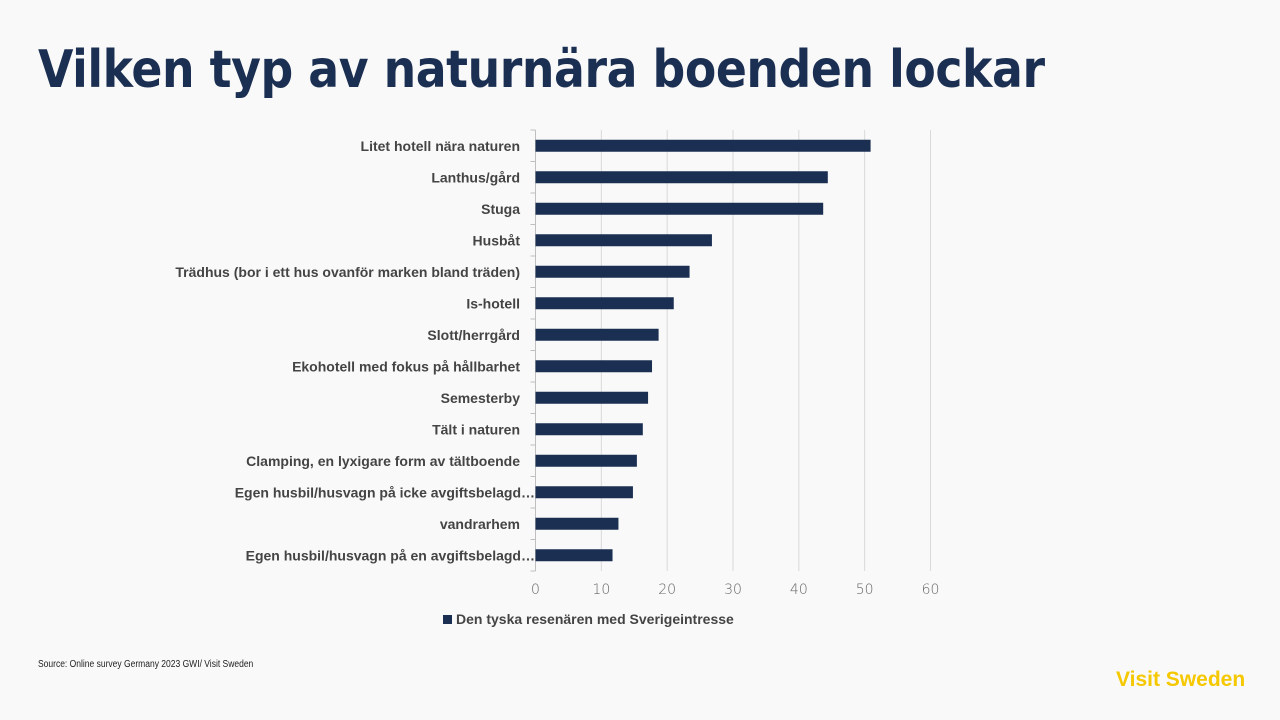 This screenshot has width=1280, height=720. I want to click on category-label: Ekohotell med fokus på hållbarhet, so click(406, 366).